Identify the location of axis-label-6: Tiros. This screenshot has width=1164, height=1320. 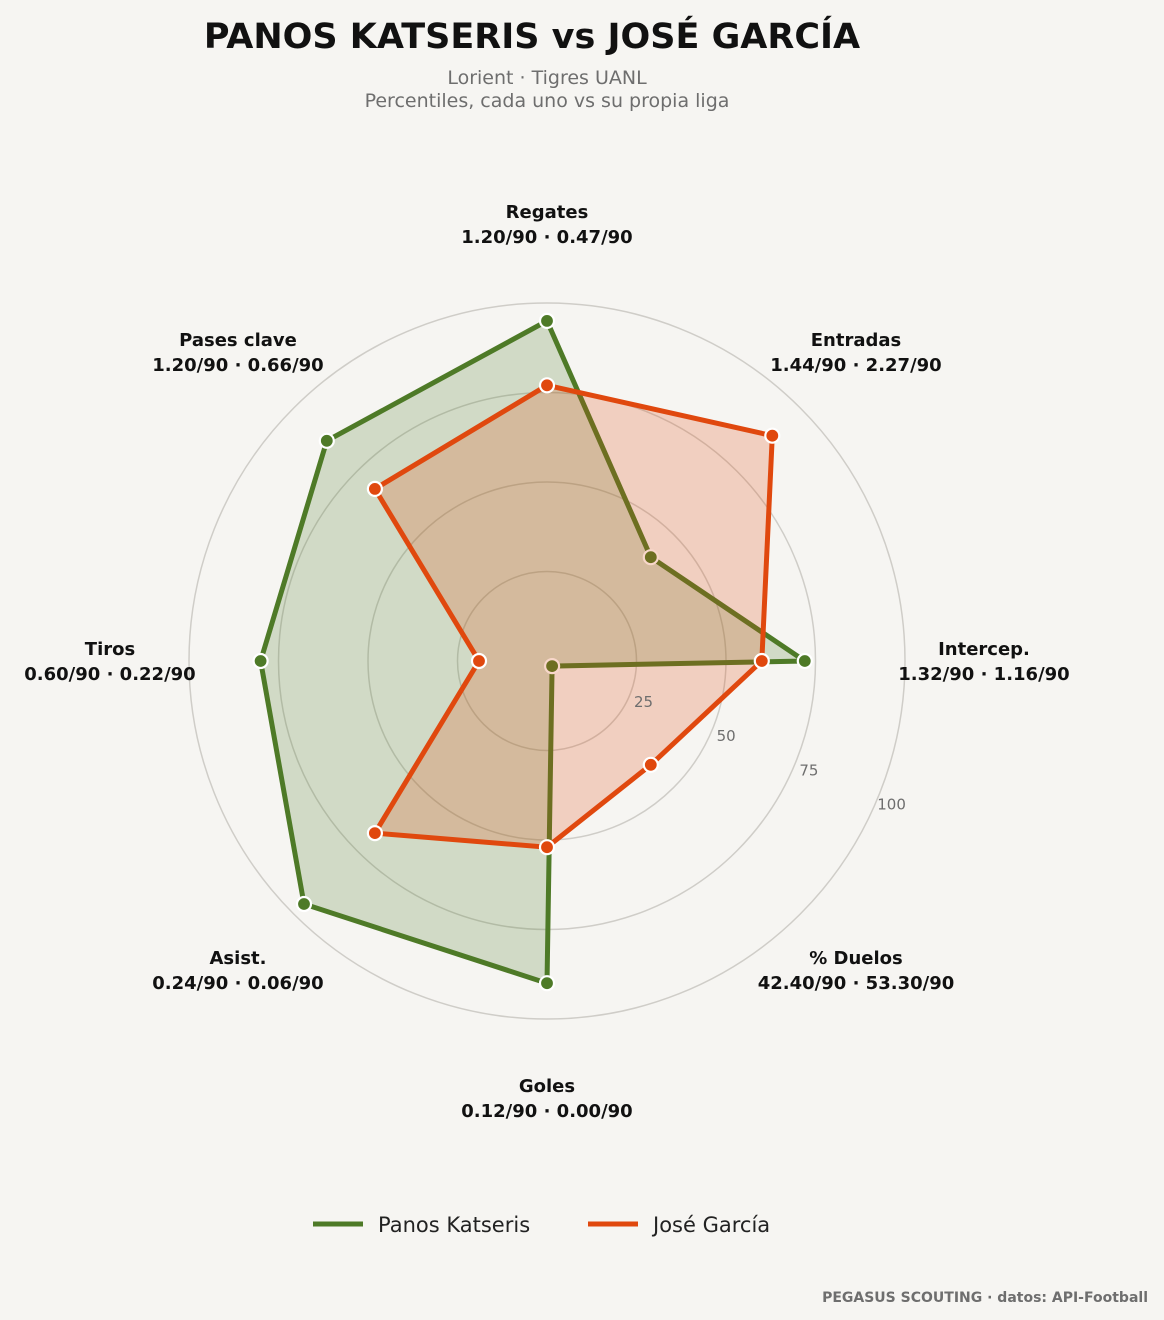
(110, 649).